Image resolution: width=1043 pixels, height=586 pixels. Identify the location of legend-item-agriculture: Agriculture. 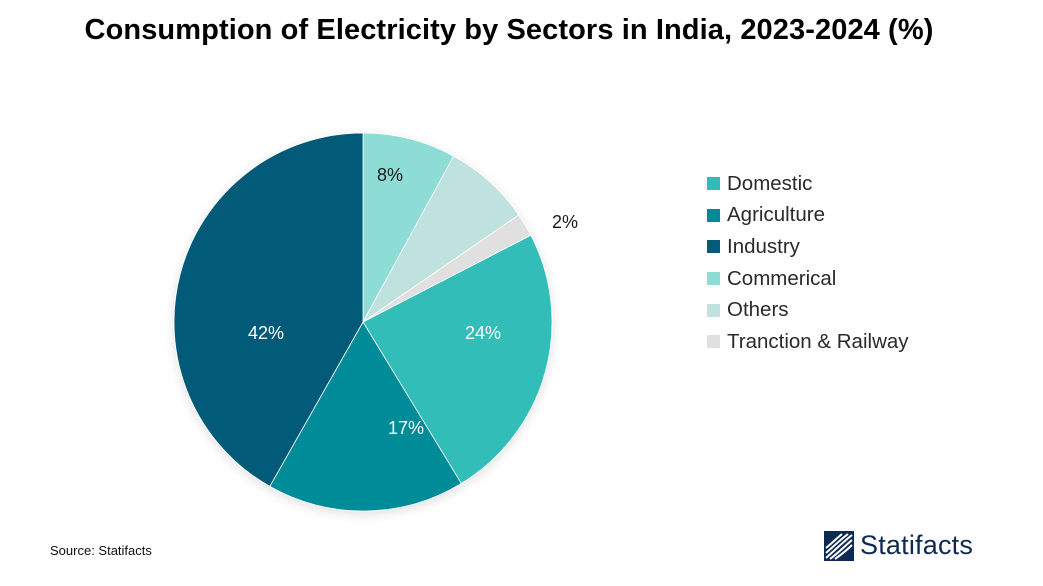
(808, 216).